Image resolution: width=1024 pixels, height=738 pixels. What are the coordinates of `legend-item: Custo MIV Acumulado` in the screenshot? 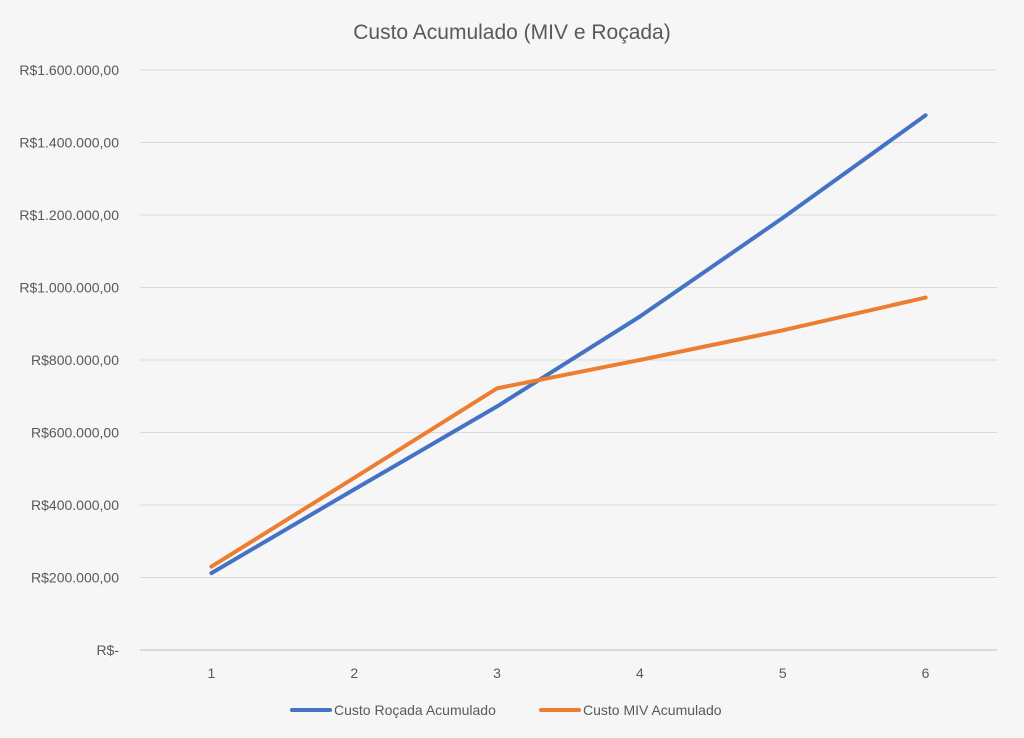 It's located at (630, 710).